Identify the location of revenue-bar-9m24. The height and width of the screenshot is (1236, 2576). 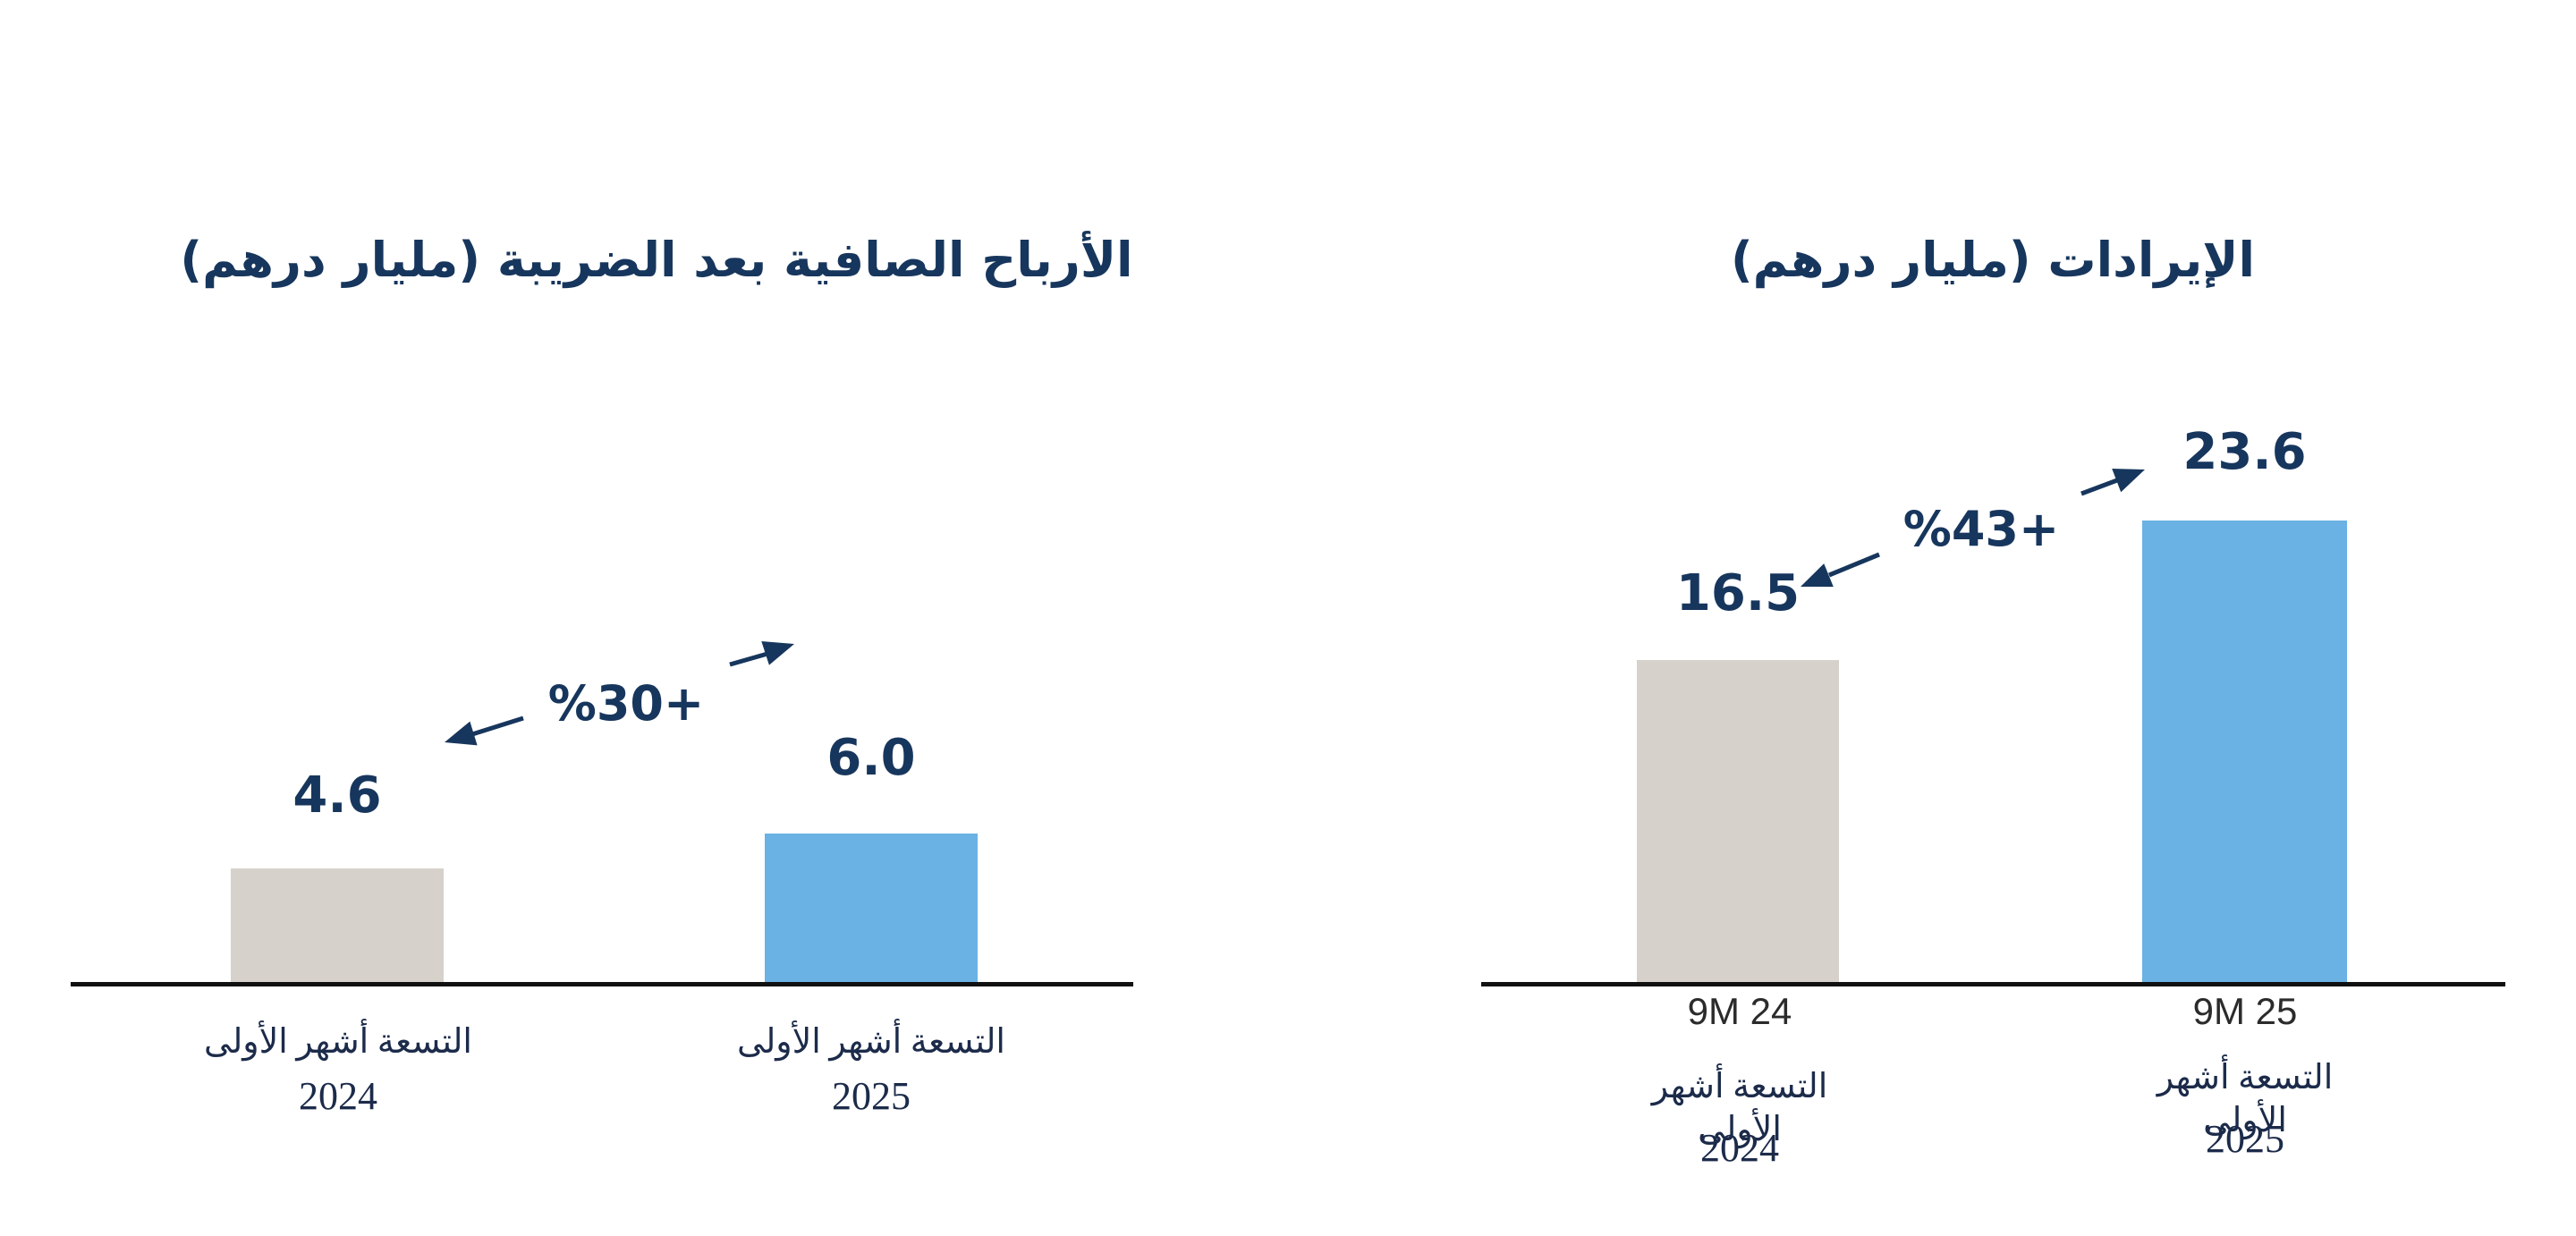
(1738, 822).